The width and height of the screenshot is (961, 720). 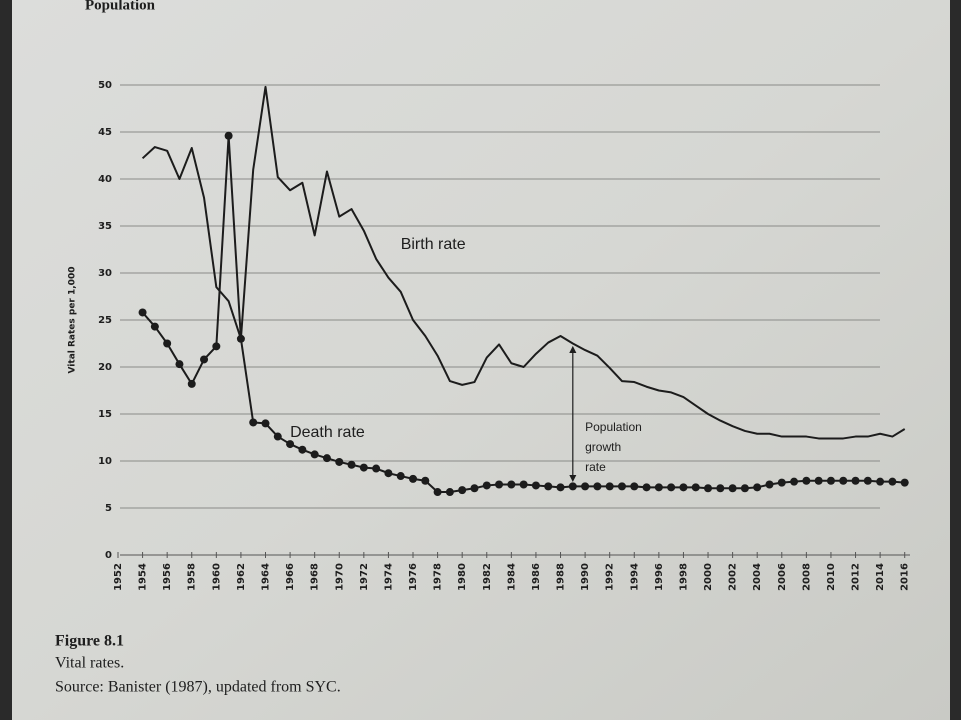 I want to click on y-tick-label: 10, so click(x=105, y=461).